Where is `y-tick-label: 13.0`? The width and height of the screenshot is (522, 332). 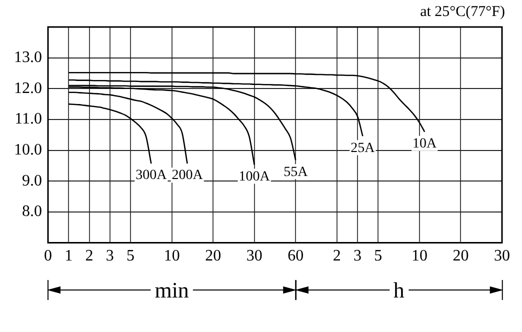
y-tick-label: 13.0 is located at coordinates (28, 57).